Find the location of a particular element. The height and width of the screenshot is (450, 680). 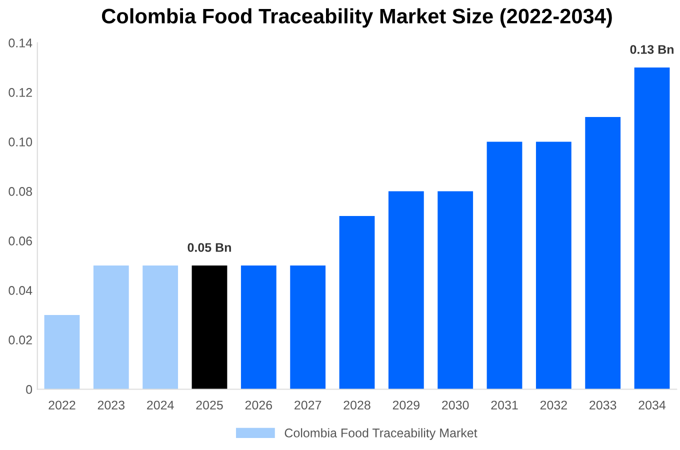

data-label: 0.05 Bn is located at coordinates (209, 247).